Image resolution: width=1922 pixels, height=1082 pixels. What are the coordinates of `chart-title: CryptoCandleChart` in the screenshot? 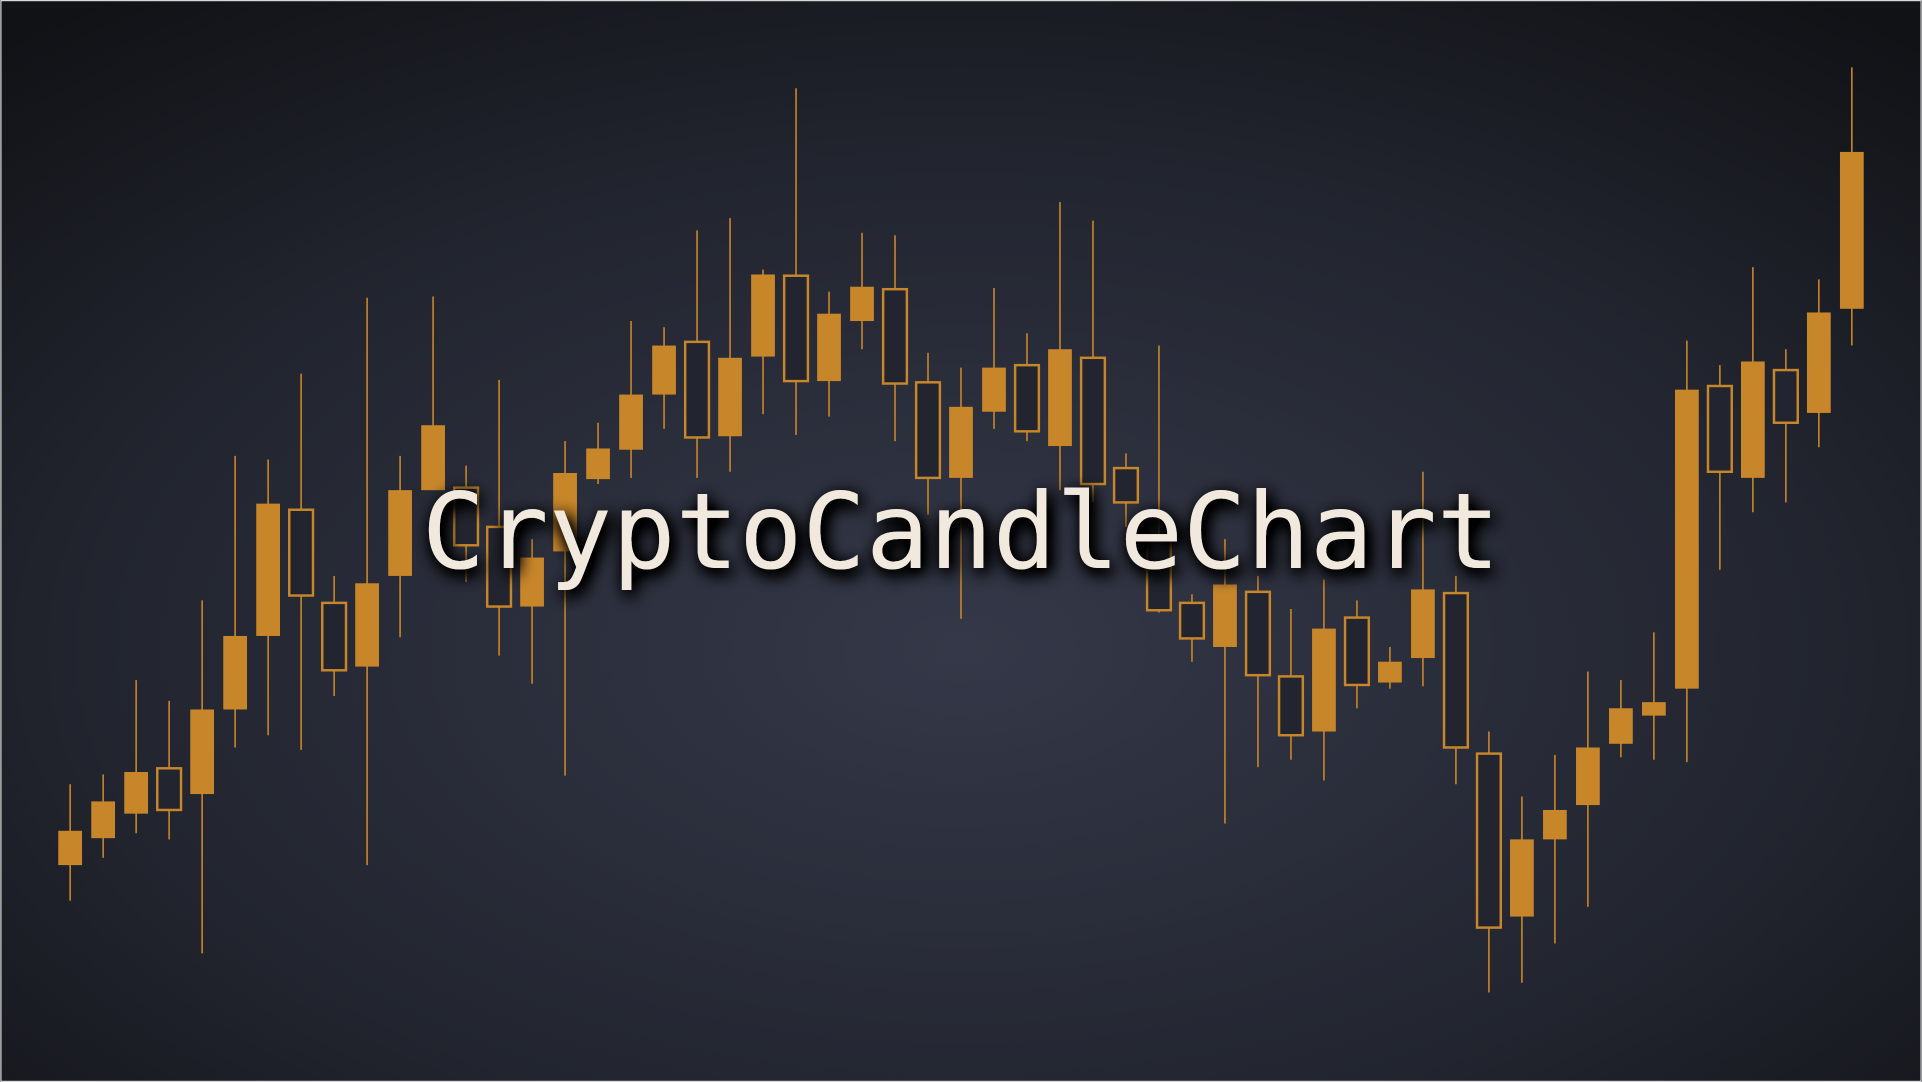 It's located at (961, 531).